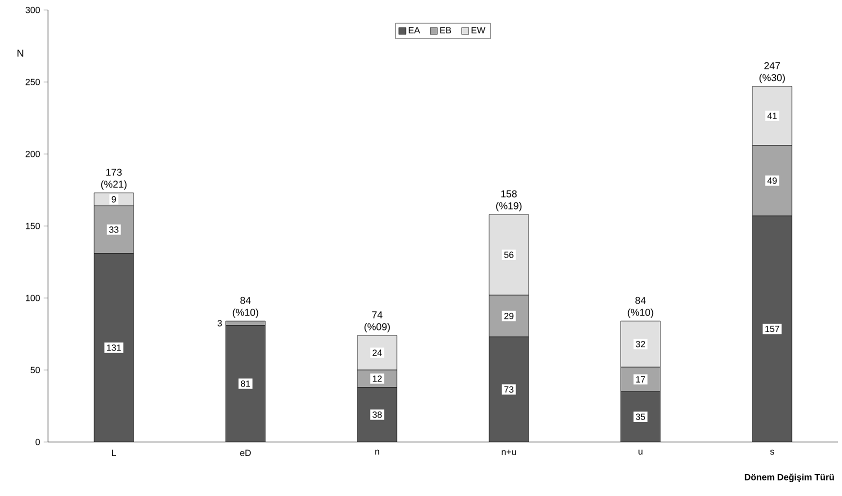 This screenshot has height=496, width=842. What do you see at coordinates (220, 323) in the screenshot?
I see `data-label: 3` at bounding box center [220, 323].